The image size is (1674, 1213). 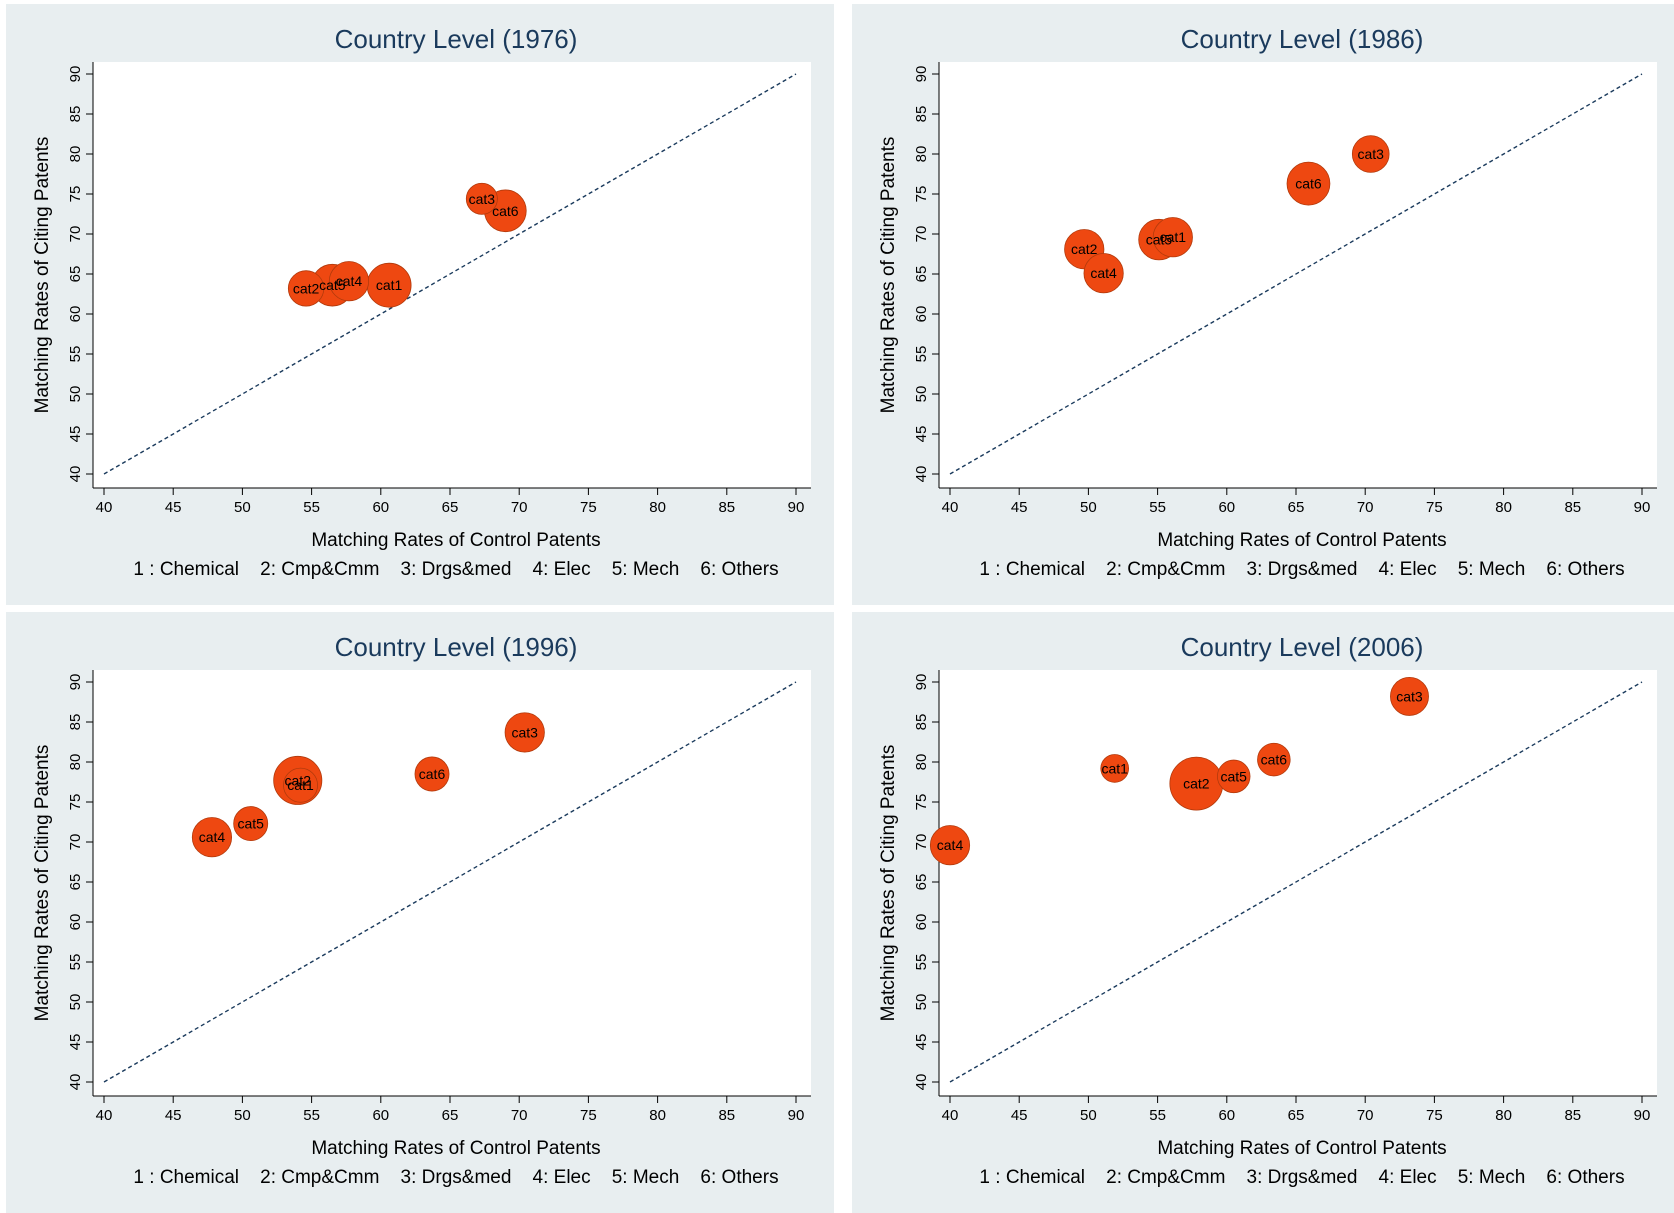 I want to click on chart-title: Country Level (2006), so click(x=1302, y=647).